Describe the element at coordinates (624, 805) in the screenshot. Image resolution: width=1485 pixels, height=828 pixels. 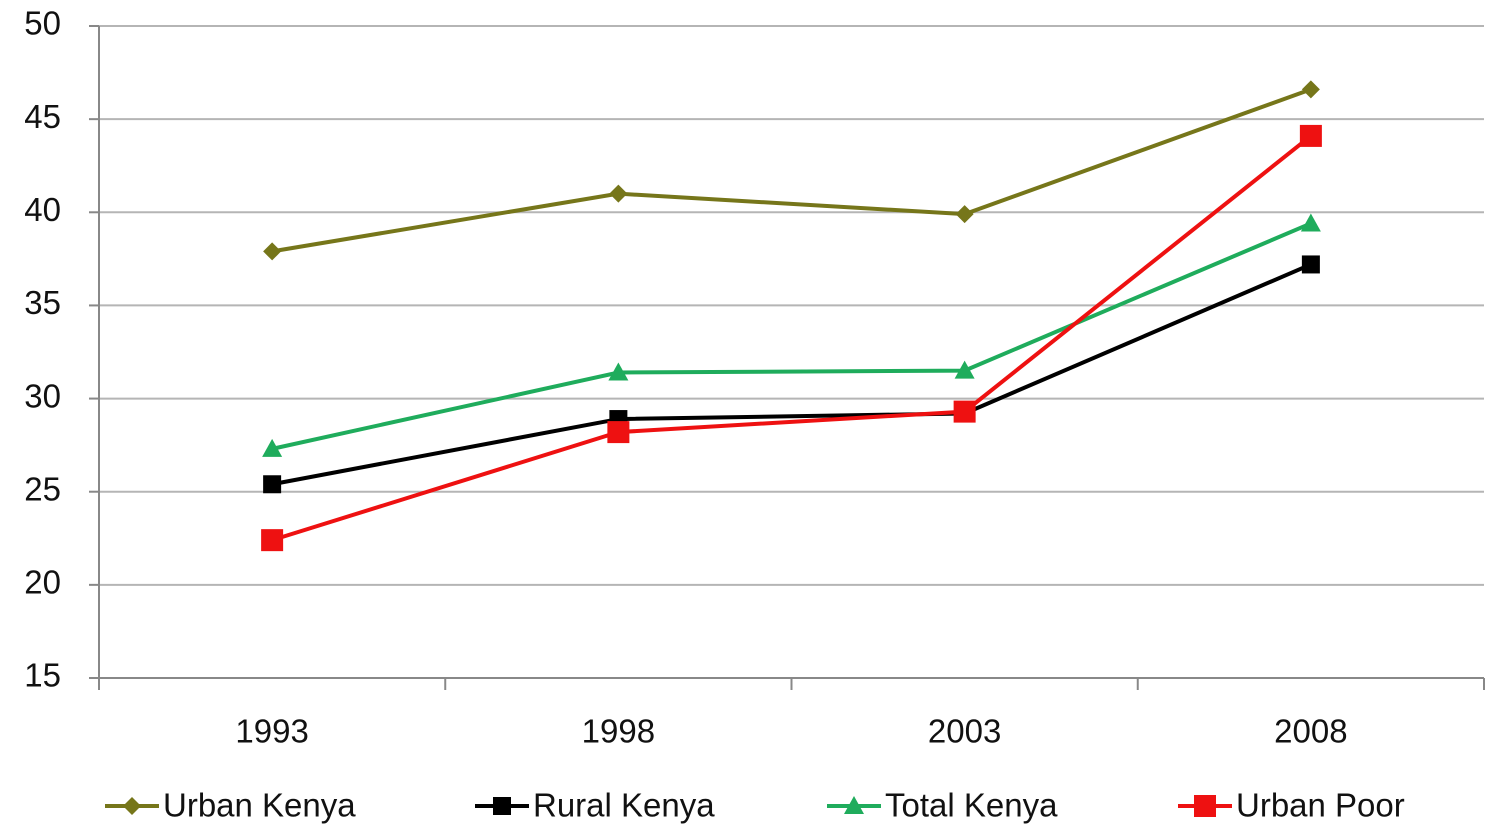
I see `legend-label: Rural Kenya` at that location.